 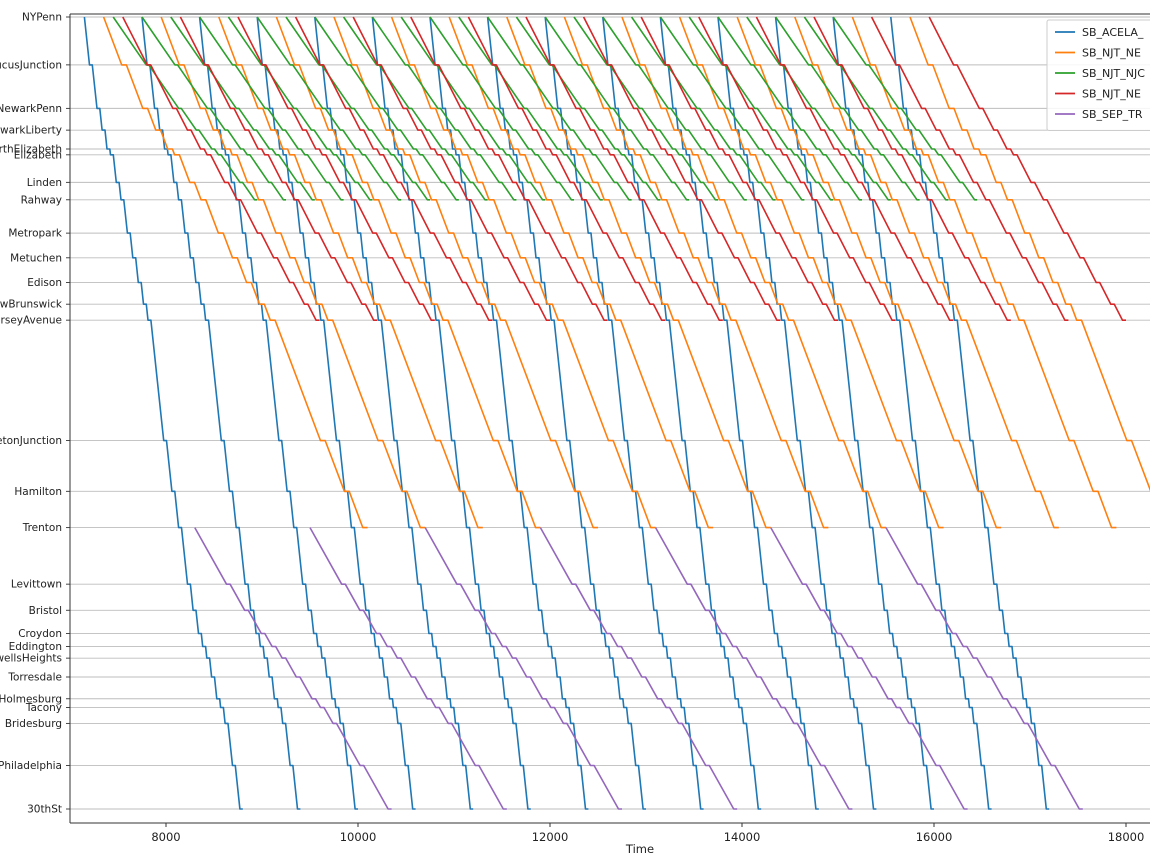 I want to click on station-label: Linden, so click(x=44, y=183).